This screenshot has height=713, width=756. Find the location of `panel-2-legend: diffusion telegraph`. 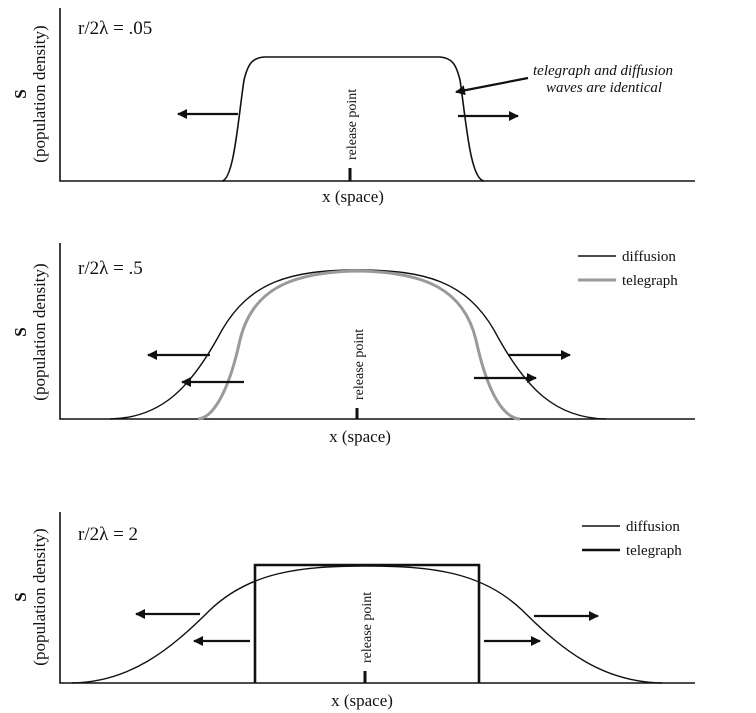

panel-2-legend: diffusion telegraph is located at coordinates (628, 269).